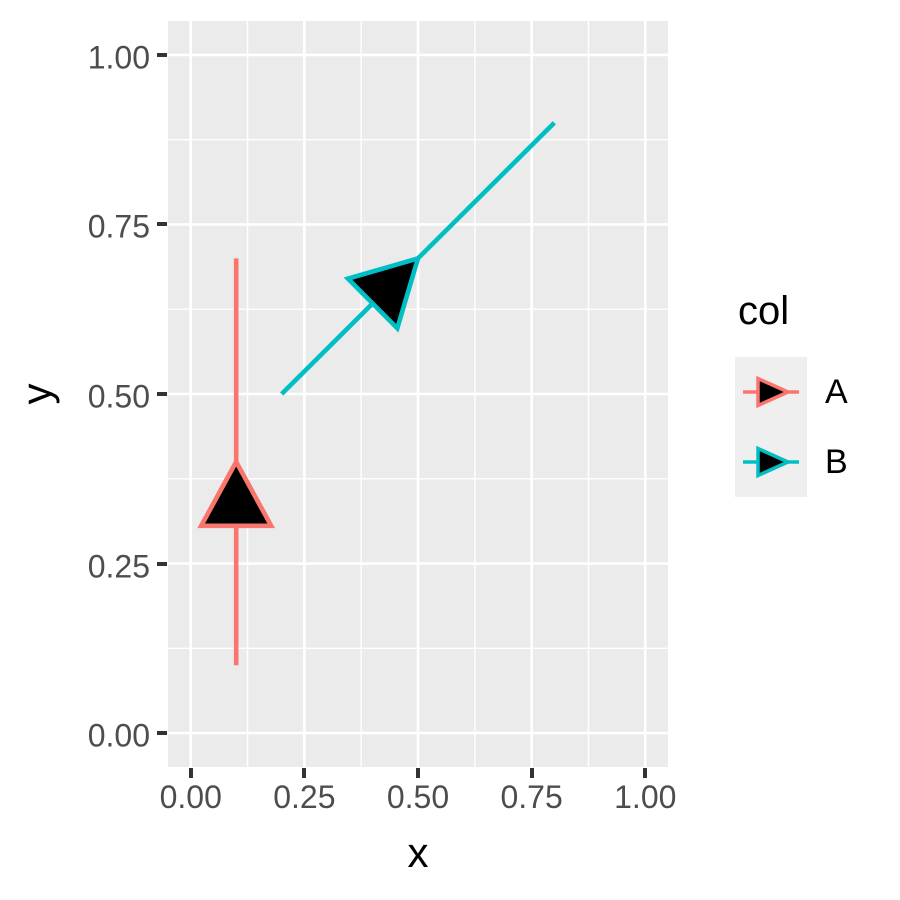  I want to click on x-tick-label: 1.00, so click(645, 797).